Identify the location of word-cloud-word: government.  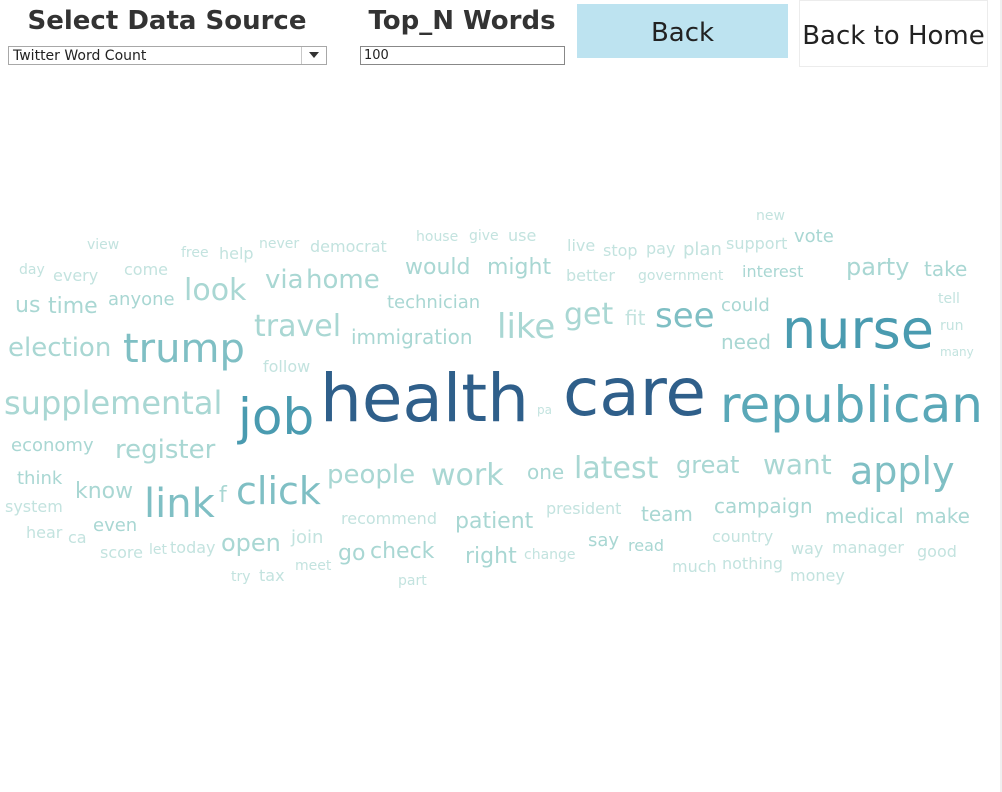
(681, 276).